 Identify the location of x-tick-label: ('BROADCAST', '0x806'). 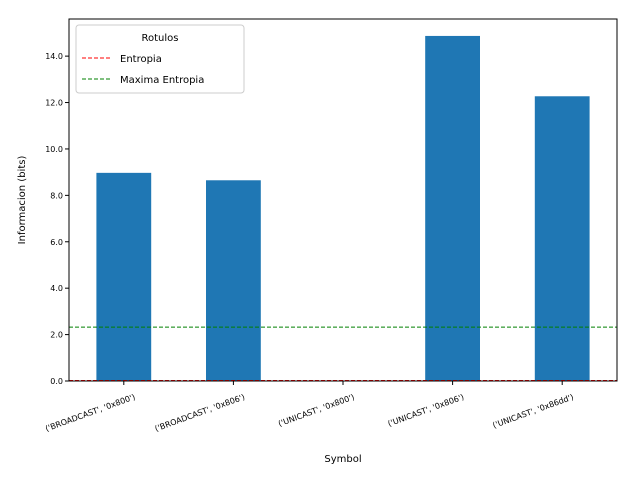
(200, 412).